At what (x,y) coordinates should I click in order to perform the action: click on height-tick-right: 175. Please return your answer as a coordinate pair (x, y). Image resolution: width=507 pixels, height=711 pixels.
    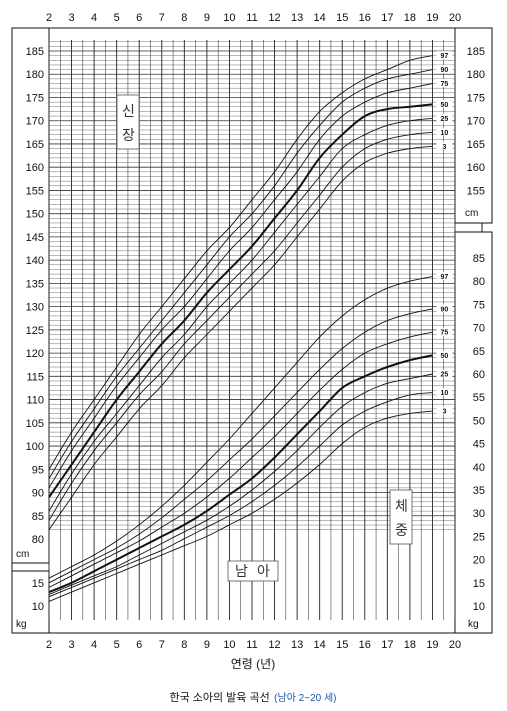
    Looking at the image, I should click on (476, 98).